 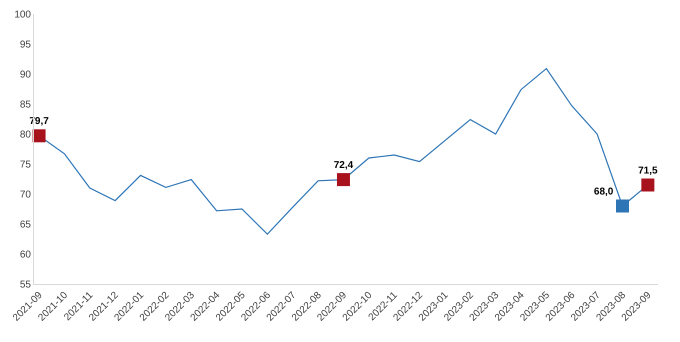 What do you see at coordinates (23, 15) in the screenshot?
I see `y-tick-label: 100` at bounding box center [23, 15].